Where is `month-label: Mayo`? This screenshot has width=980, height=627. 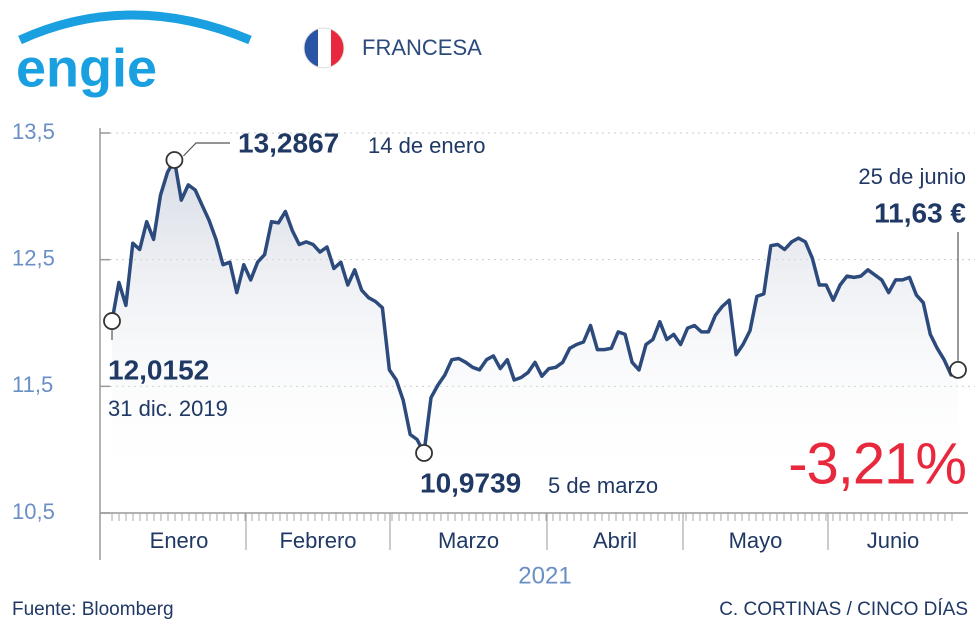
month-label: Mayo is located at coordinates (756, 540).